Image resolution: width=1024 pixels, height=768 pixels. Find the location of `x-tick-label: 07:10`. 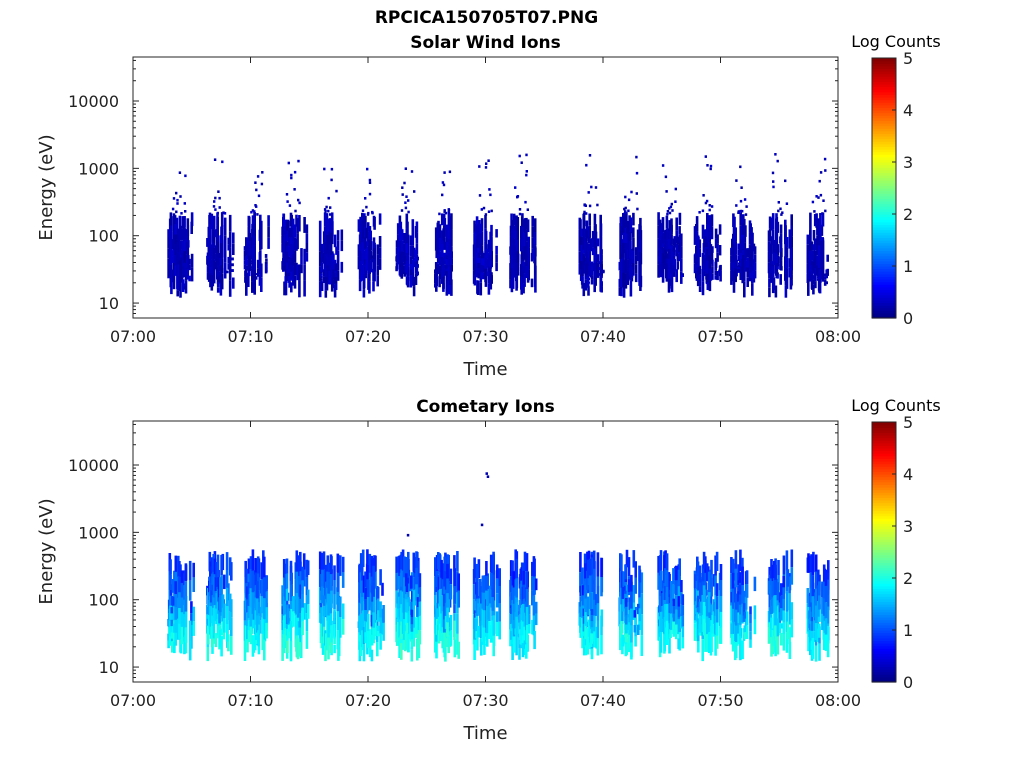

x-tick-label: 07:10 is located at coordinates (250, 336).